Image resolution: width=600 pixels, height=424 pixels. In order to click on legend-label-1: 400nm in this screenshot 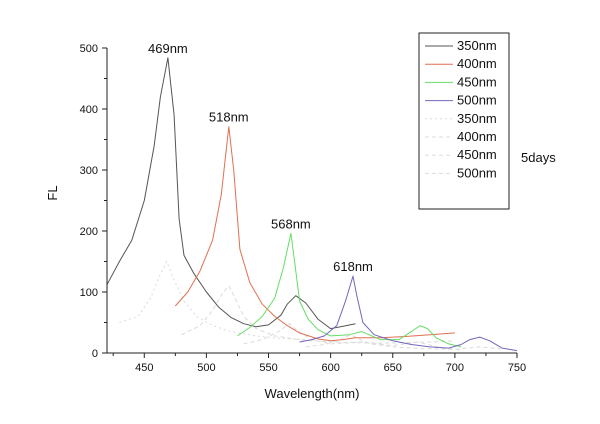, I will do `click(477, 63)`.